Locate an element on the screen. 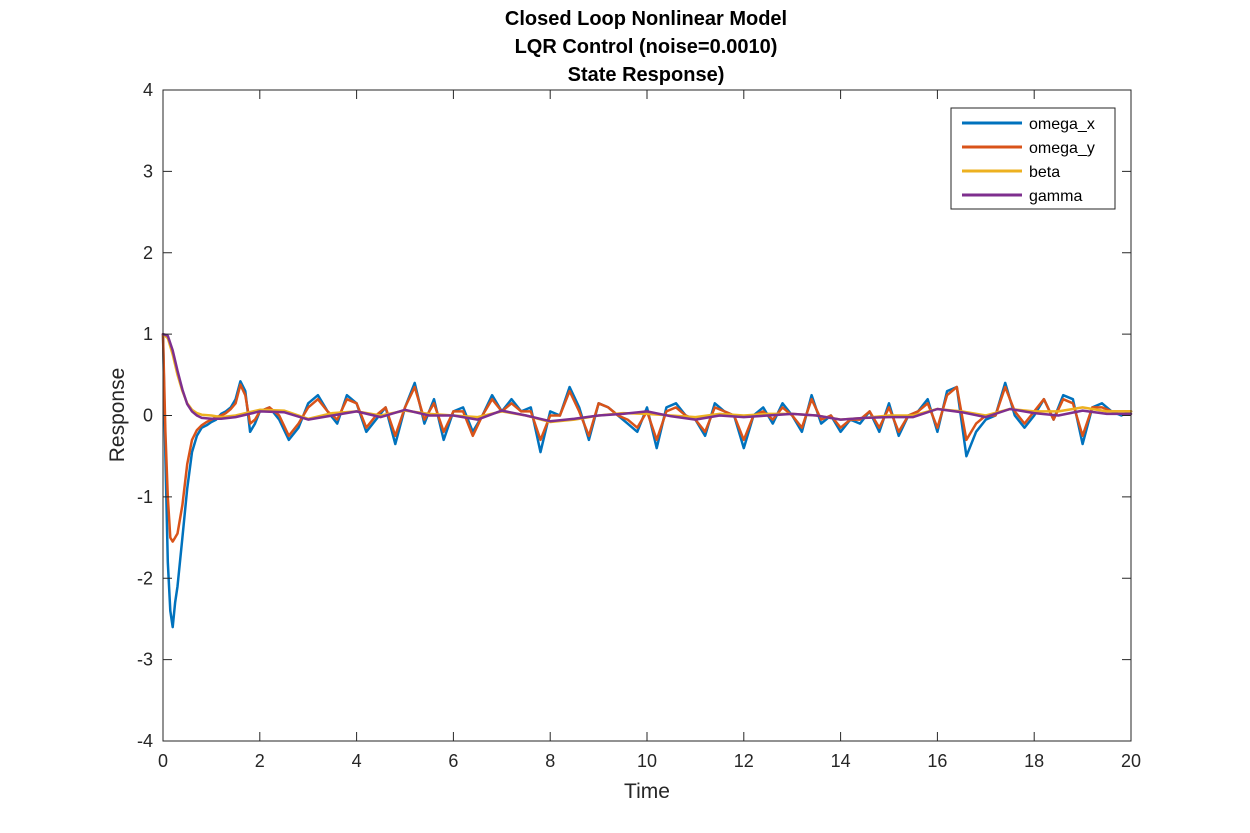 The image size is (1250, 833). title-line-3: State Response) is located at coordinates (646, 75).